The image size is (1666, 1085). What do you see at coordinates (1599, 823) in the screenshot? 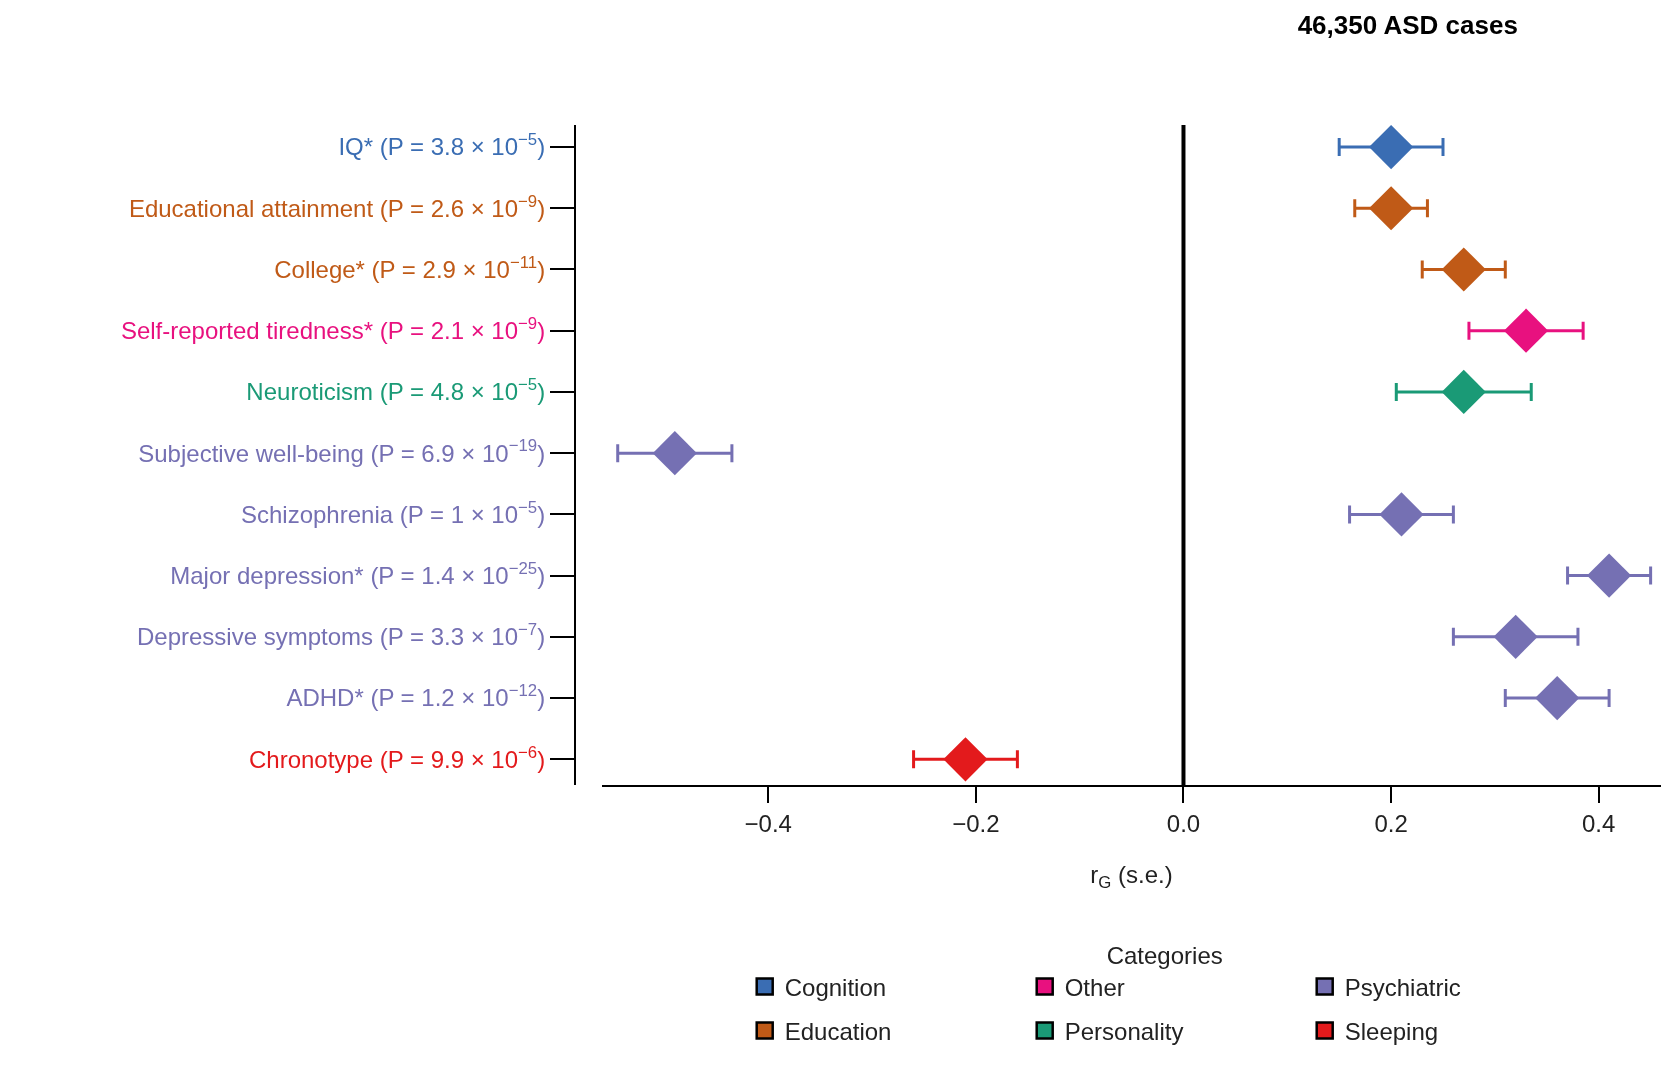
I see `x-tick-label: 0.4` at bounding box center [1599, 823].